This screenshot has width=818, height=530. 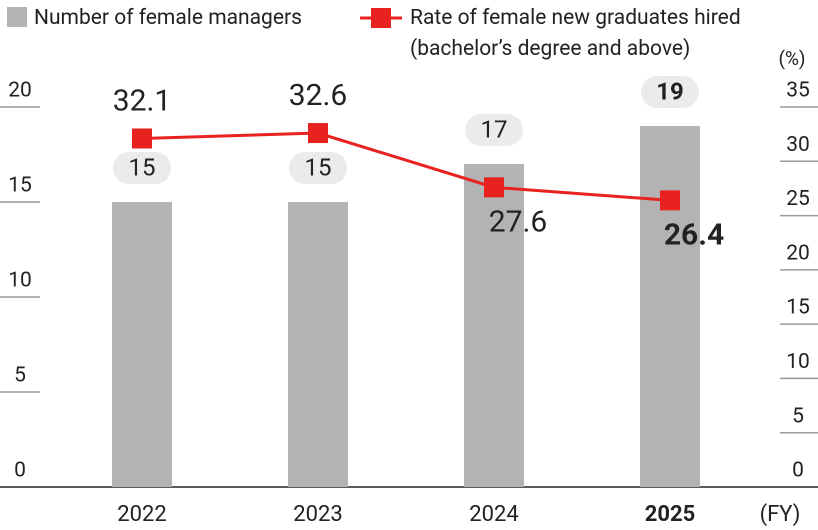 I want to click on y2-tick-label: 30, so click(x=798, y=145).